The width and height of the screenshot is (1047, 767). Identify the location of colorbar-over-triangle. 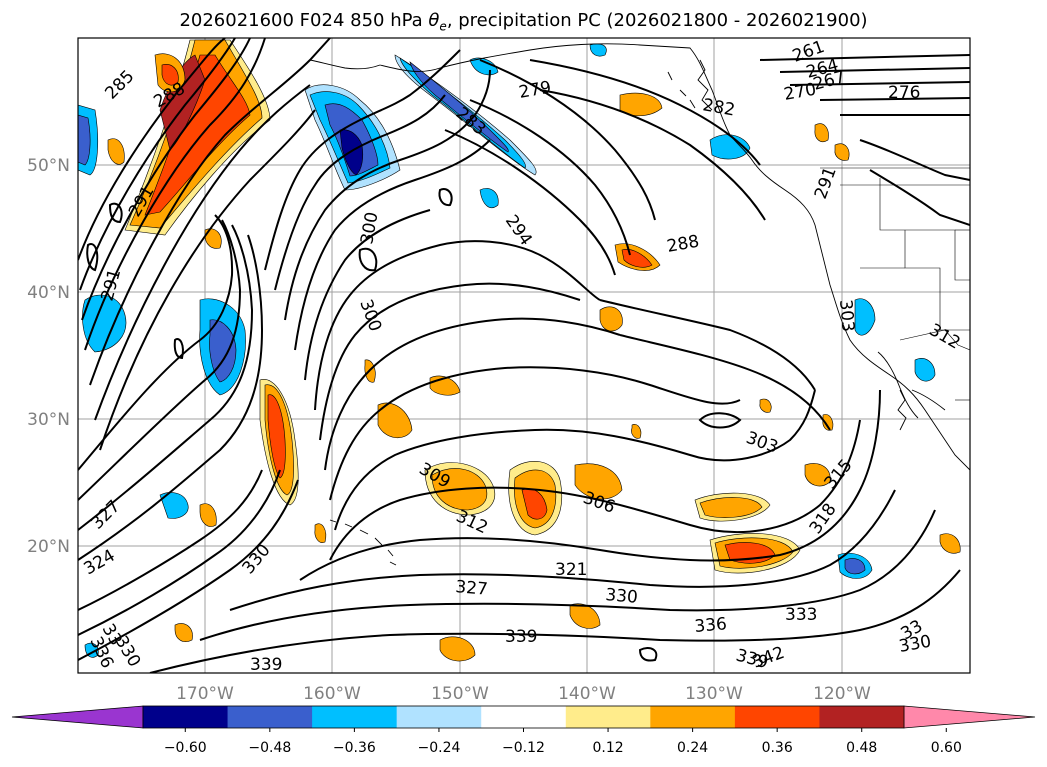
(969, 717).